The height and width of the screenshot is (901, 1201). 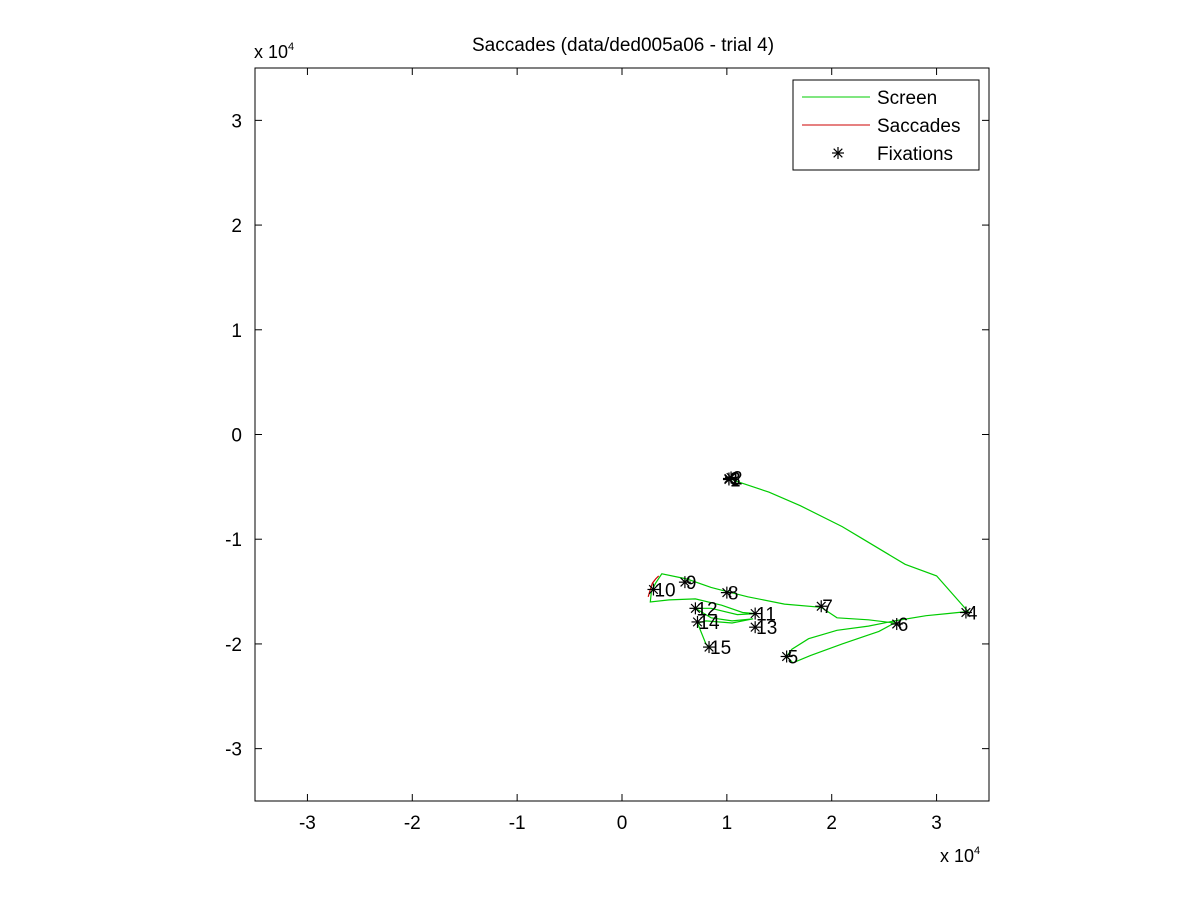 I want to click on y-tick-label: -2, so click(x=233, y=645).